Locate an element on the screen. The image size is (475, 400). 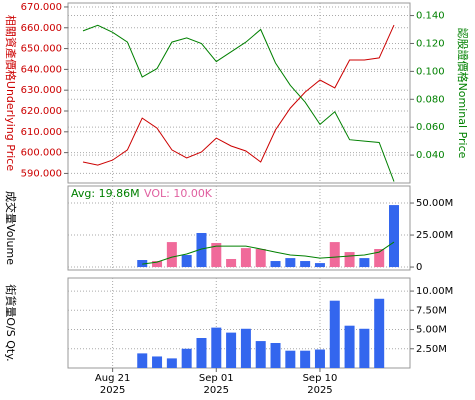
y2-axis-label: 認股證價格Nominal Price is located at coordinates (463, 93).